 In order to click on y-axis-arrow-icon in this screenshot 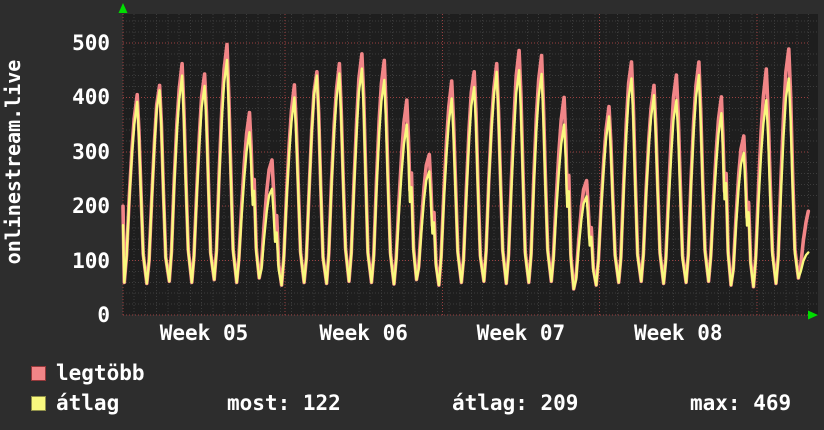, I will do `click(123, 8)`.